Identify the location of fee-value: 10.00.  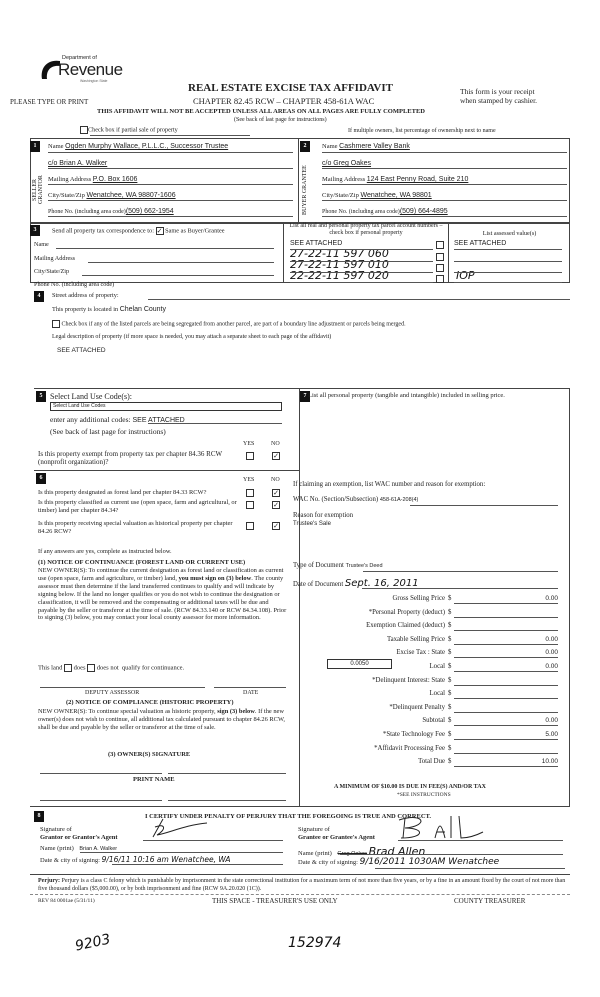
(506, 762).